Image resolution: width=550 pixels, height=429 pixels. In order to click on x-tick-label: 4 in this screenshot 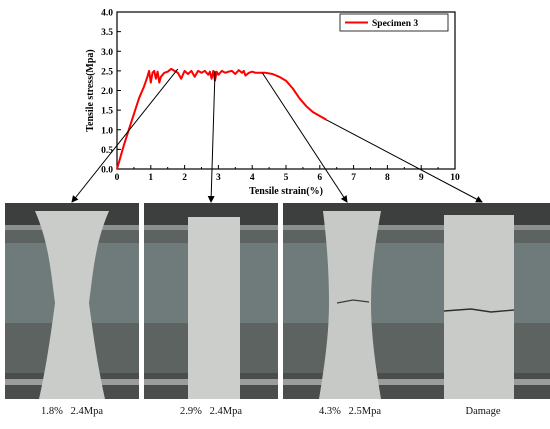, I will do `click(252, 178)`.